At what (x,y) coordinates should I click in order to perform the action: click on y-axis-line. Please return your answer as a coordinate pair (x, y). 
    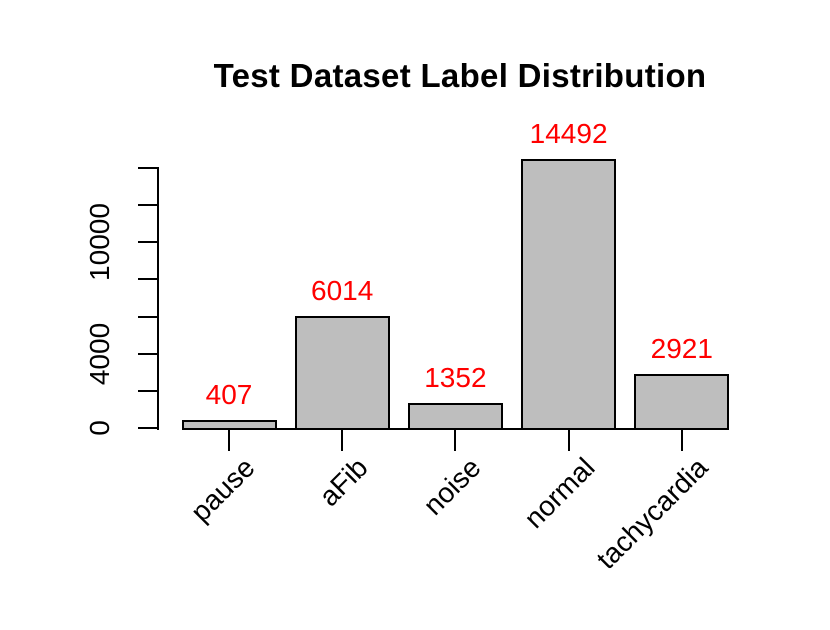
    Looking at the image, I should click on (158, 298).